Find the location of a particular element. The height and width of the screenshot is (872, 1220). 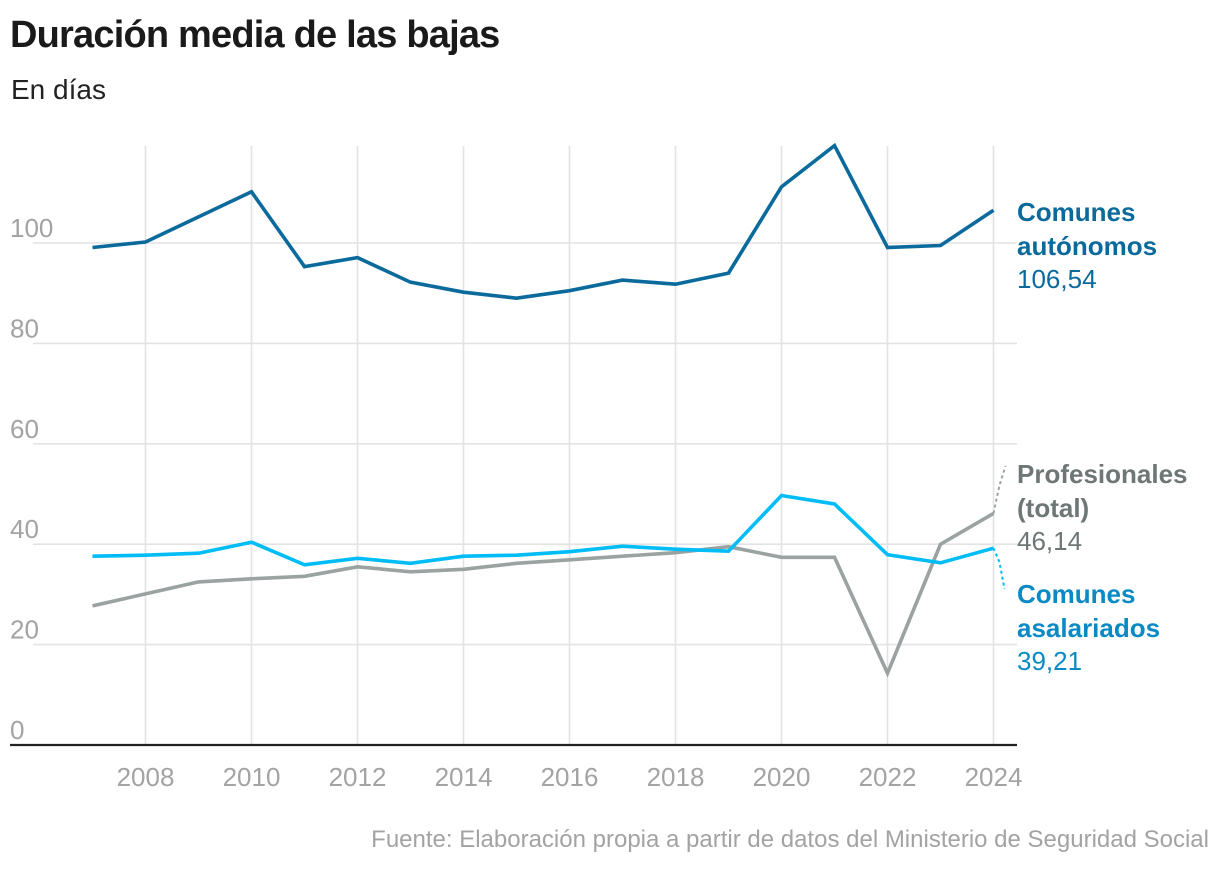

x-tick-label: 2018 is located at coordinates (676, 777).